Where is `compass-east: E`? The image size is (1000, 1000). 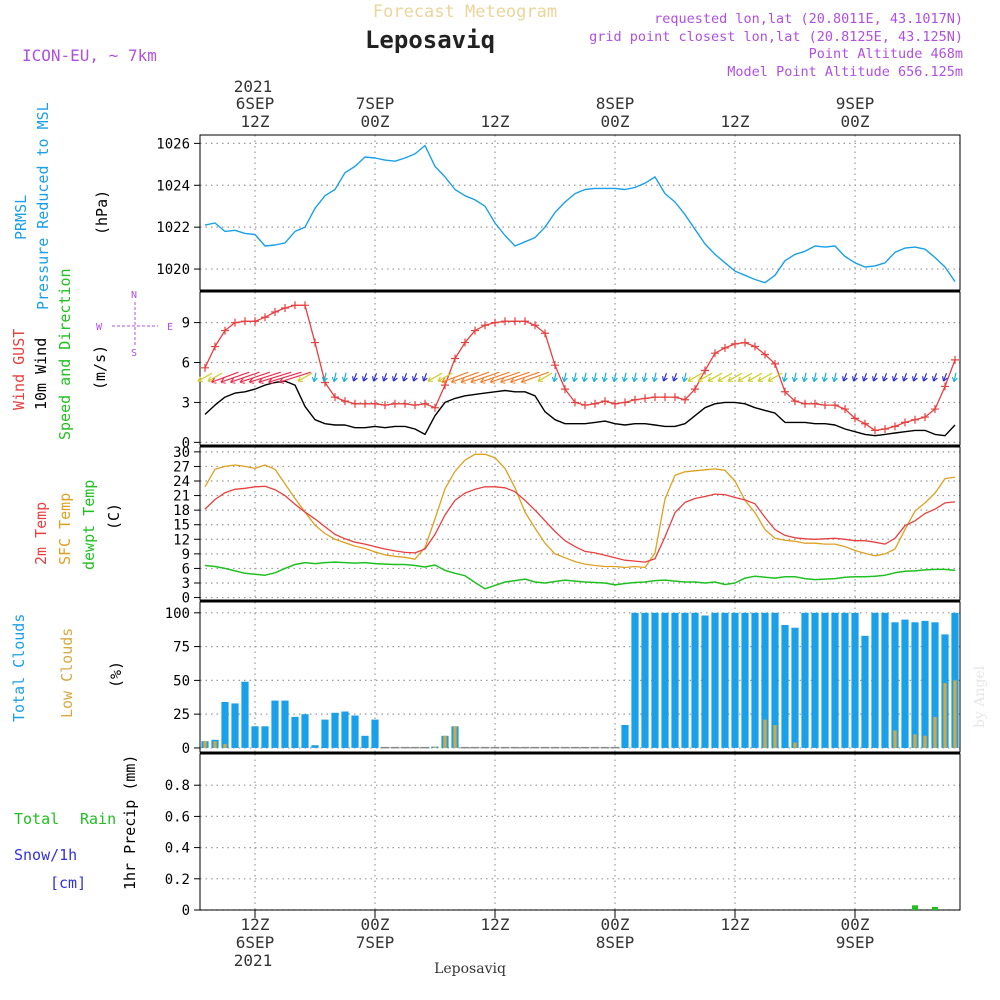 compass-east: E is located at coordinates (170, 327).